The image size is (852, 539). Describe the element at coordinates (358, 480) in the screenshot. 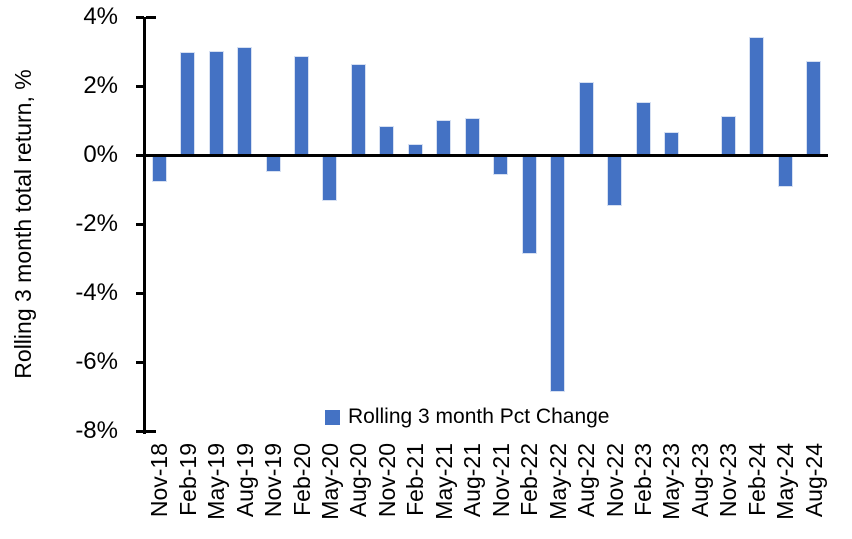

I see `x-tick-label: Aug-20` at that location.